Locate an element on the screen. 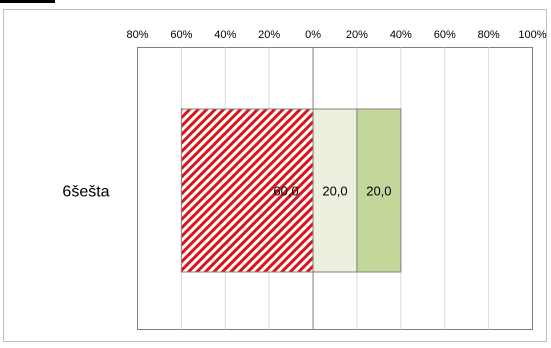 This screenshot has width=551, height=348. category-label: 6šešta is located at coordinates (85, 192).